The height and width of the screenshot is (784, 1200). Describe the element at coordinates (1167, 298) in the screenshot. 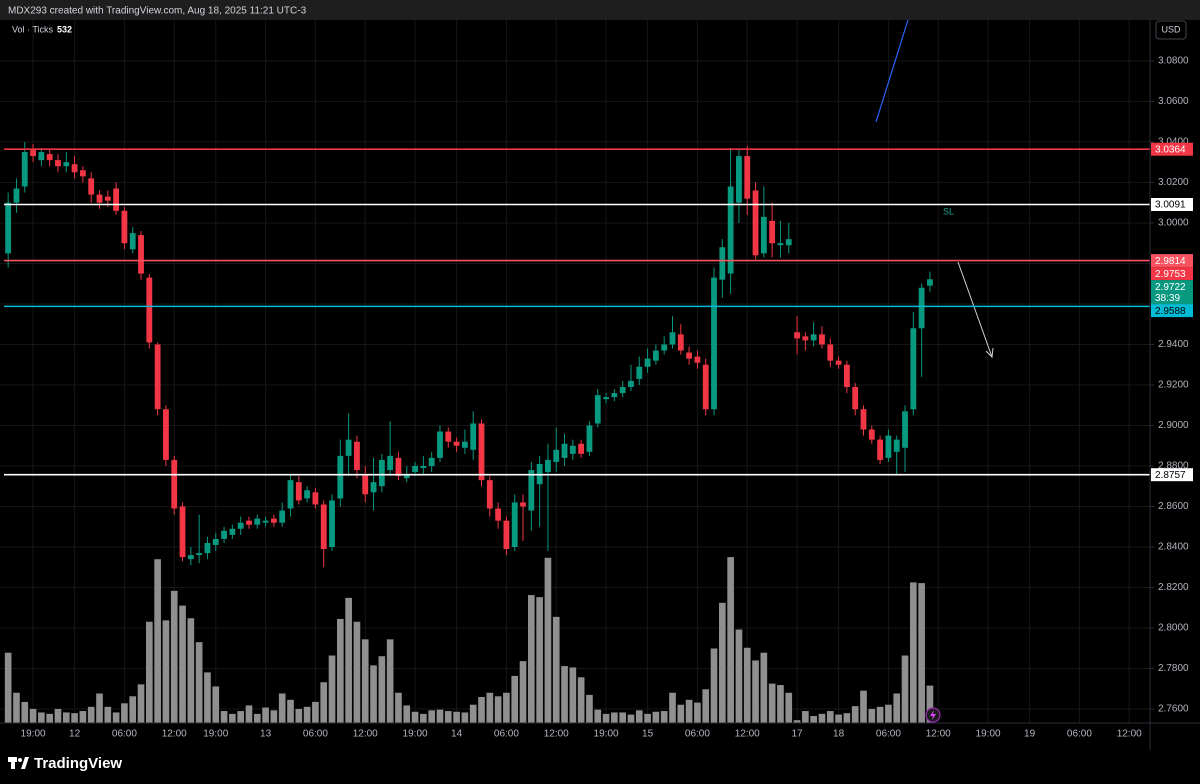

I see `countdown-label: 38:39` at that location.